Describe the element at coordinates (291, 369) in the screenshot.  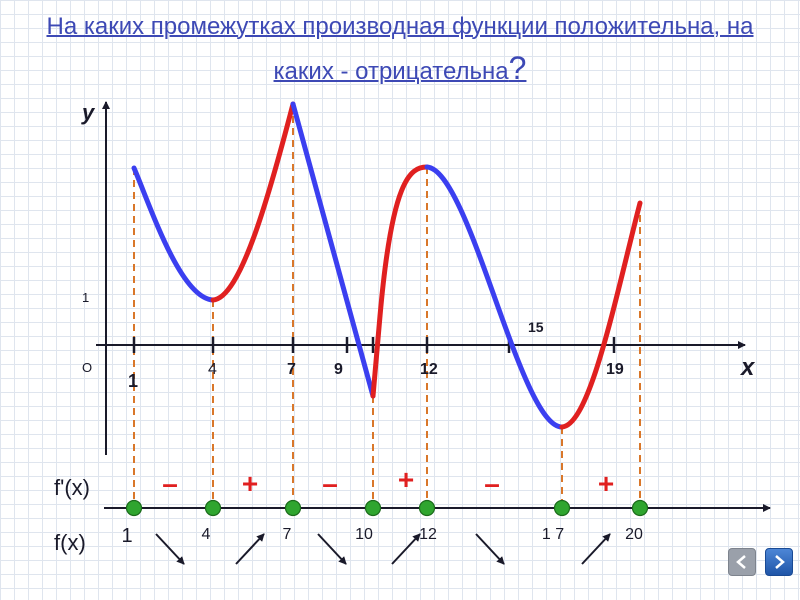
I see `x-tick-label: 7` at that location.